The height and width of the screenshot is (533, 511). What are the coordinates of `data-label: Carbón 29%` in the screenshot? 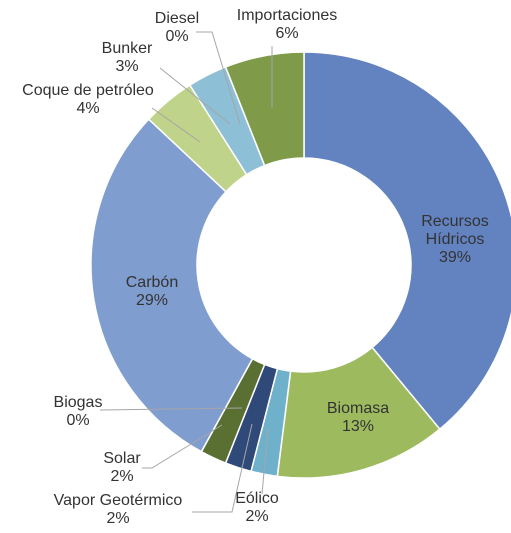 It's located at (152, 292).